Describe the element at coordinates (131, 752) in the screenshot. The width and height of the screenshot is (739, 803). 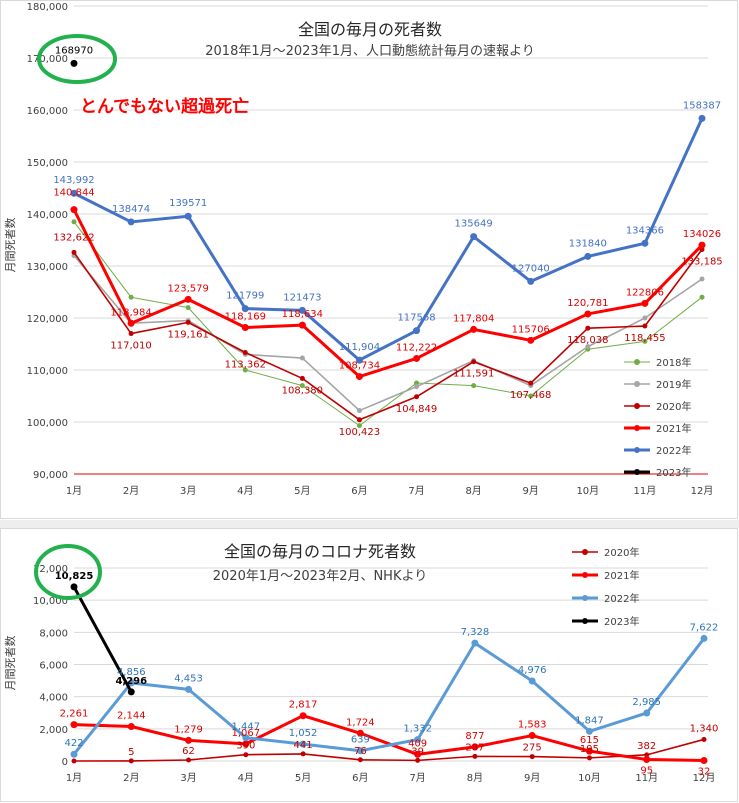
I see `data-label-2020: 5` at that location.